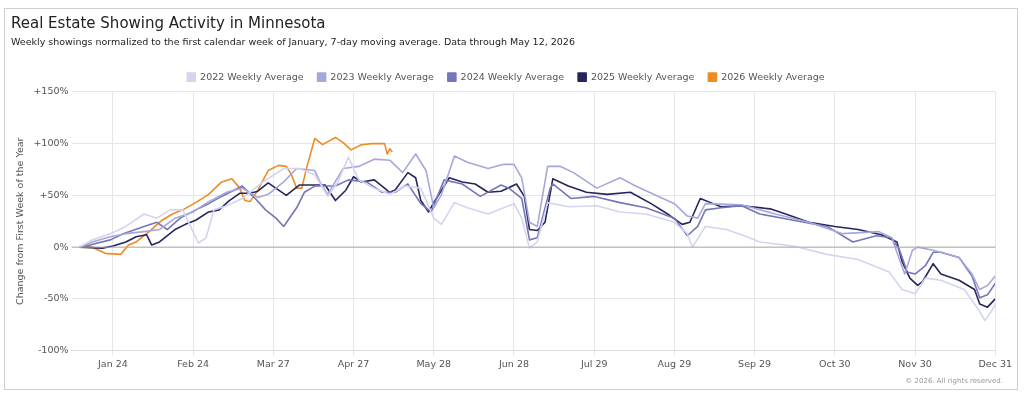 This screenshot has width=1024, height=395. What do you see at coordinates (773, 76) in the screenshot?
I see `legend-label: 2026 Weekly Average` at bounding box center [773, 76].